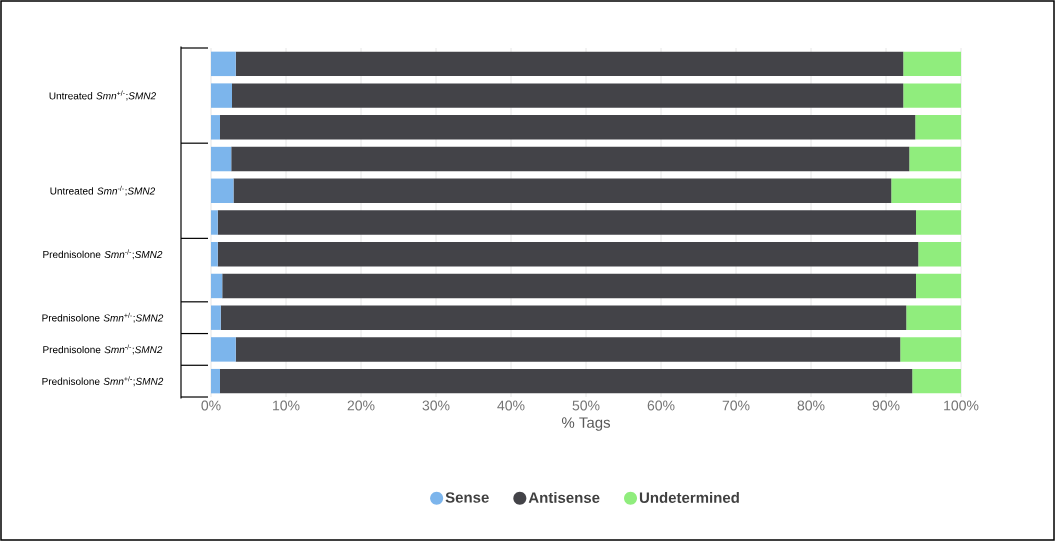 This screenshot has height=541, width=1055. I want to click on x-tick-label: 100%, so click(961, 405).